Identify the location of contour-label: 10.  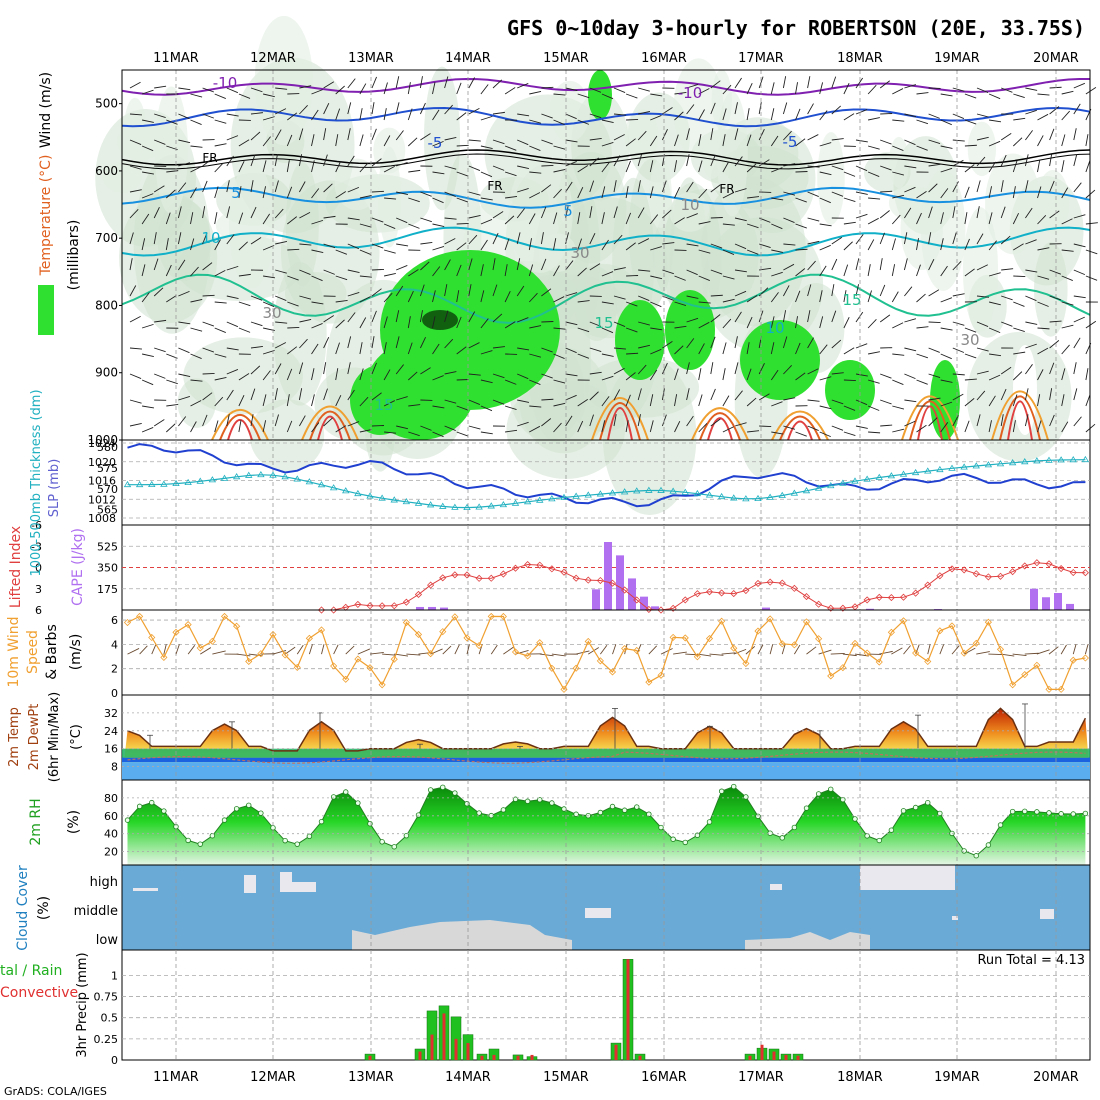
(689, 205).